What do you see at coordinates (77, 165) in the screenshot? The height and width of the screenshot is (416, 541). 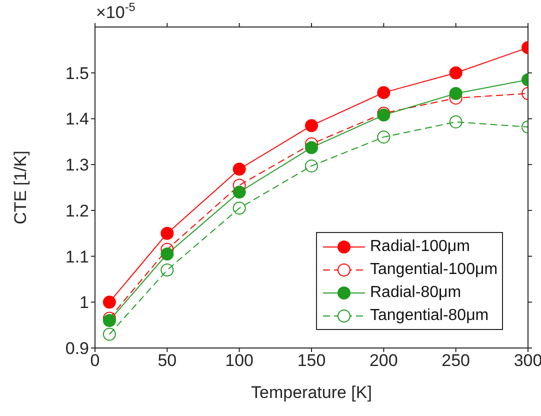 I see `y-tick-label: 1.3` at bounding box center [77, 165].